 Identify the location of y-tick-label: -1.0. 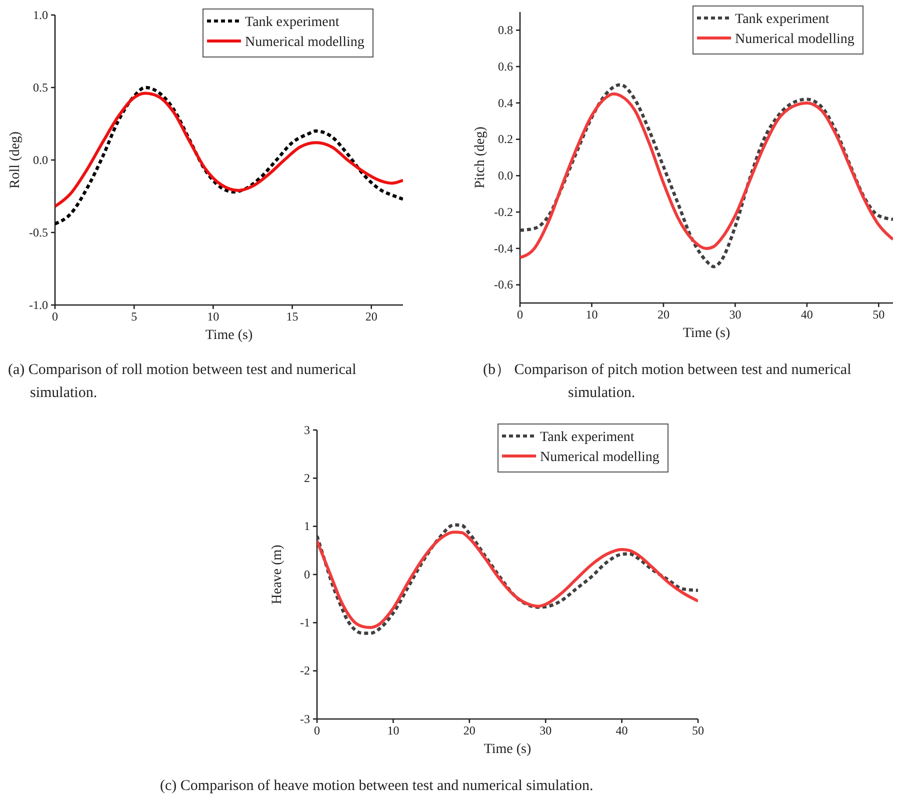
(38, 305).